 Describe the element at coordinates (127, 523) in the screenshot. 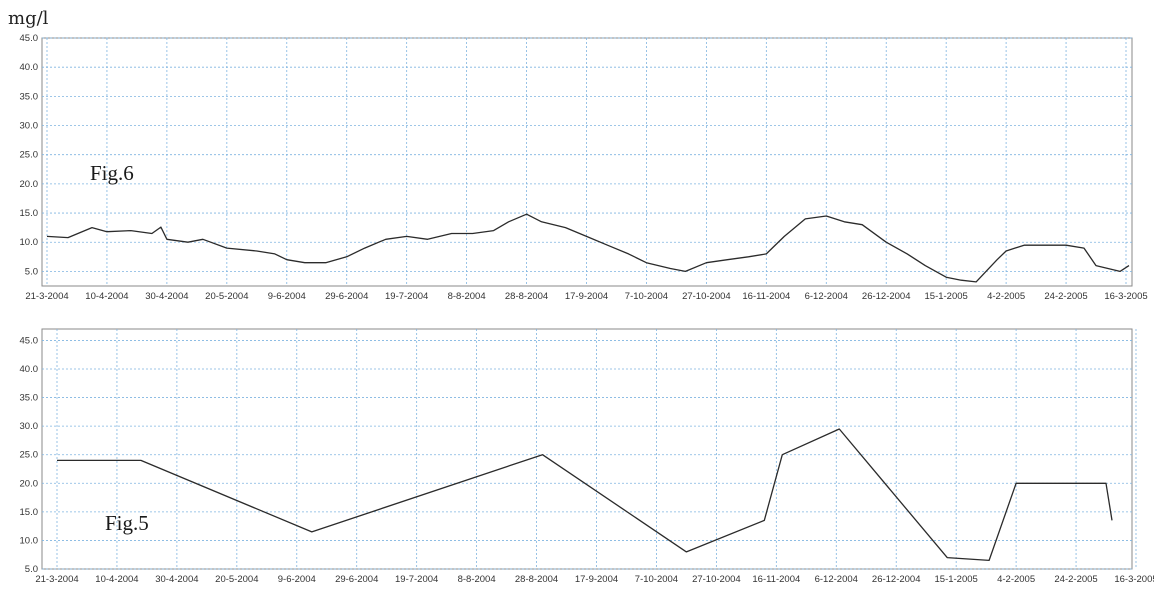

I see `figure-label: Fig.5` at that location.